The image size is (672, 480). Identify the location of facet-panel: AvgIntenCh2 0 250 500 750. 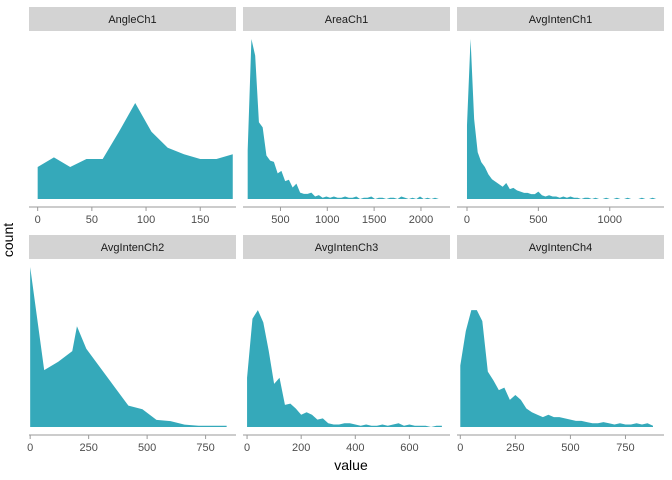
(131, 344).